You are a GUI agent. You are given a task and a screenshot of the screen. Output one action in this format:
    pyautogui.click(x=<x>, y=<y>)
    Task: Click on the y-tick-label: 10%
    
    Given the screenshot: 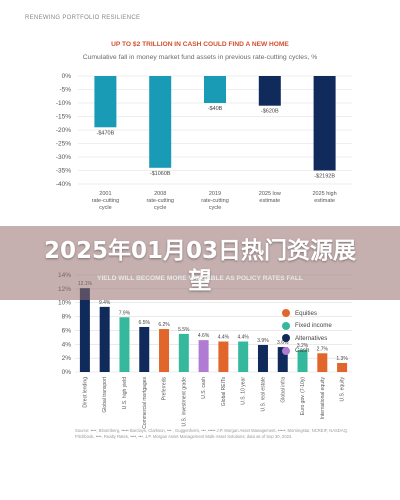 What is the action you would take?
    pyautogui.click(x=64, y=303)
    